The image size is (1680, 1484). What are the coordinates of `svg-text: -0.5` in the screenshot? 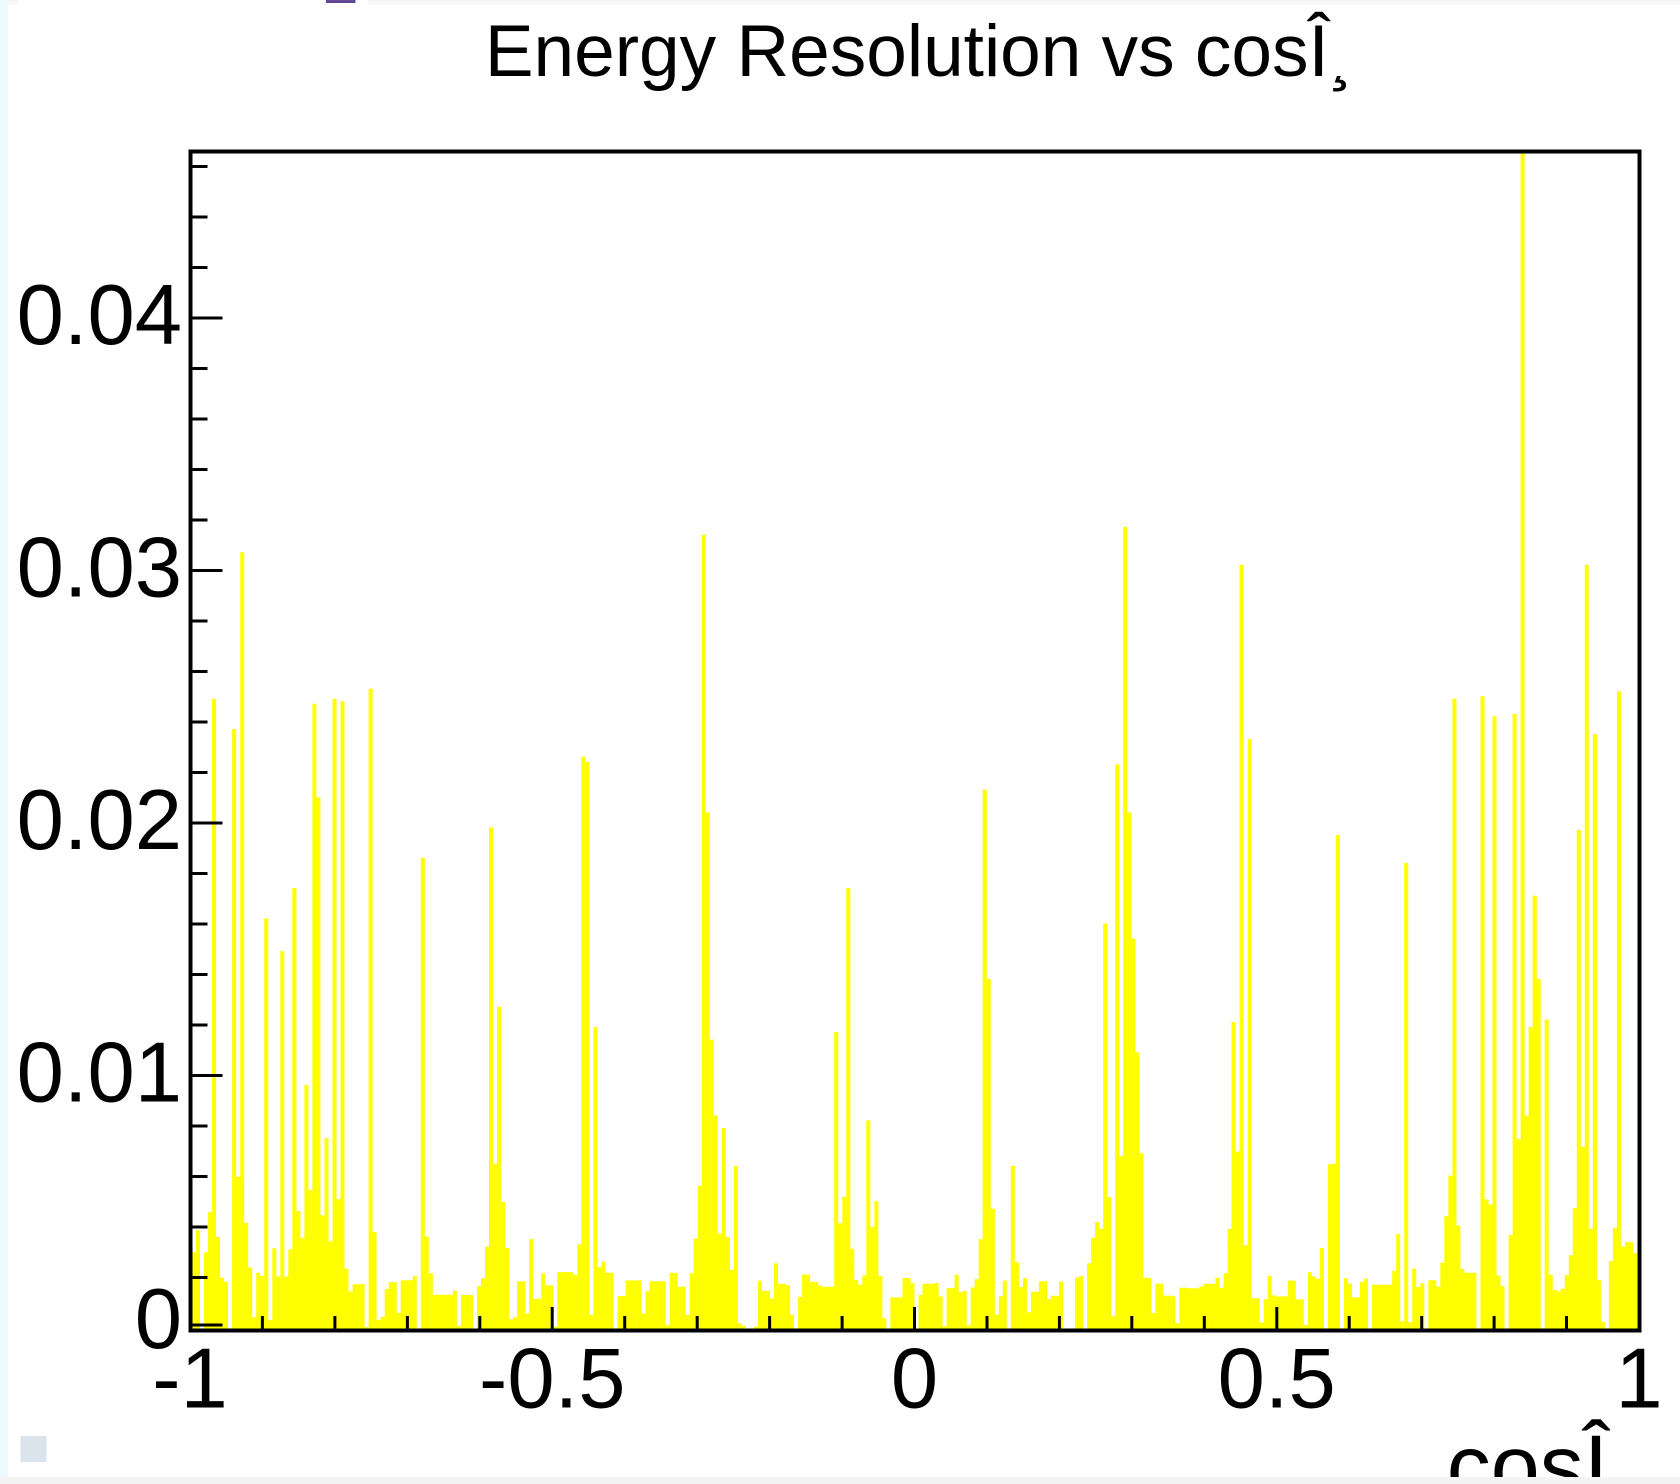 It's located at (552, 1379).